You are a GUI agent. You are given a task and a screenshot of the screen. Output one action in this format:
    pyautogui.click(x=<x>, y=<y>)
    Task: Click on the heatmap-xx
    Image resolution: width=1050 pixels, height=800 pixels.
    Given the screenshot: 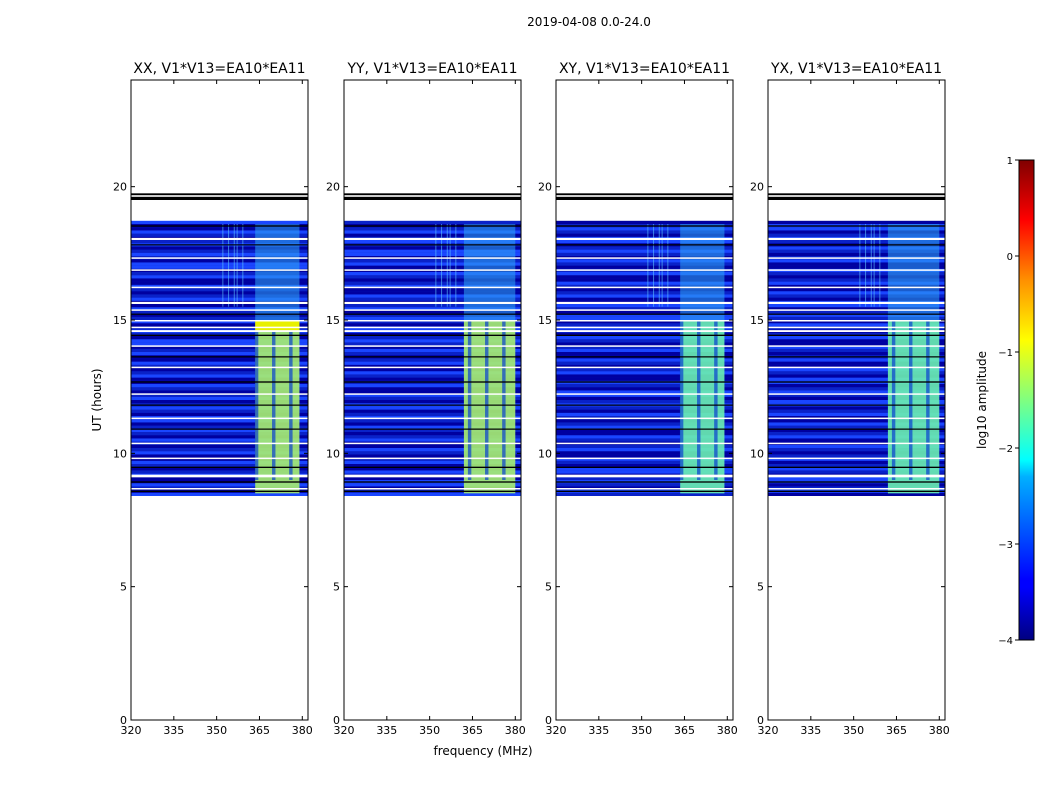 What is the action you would take?
    pyautogui.click(x=219, y=344)
    